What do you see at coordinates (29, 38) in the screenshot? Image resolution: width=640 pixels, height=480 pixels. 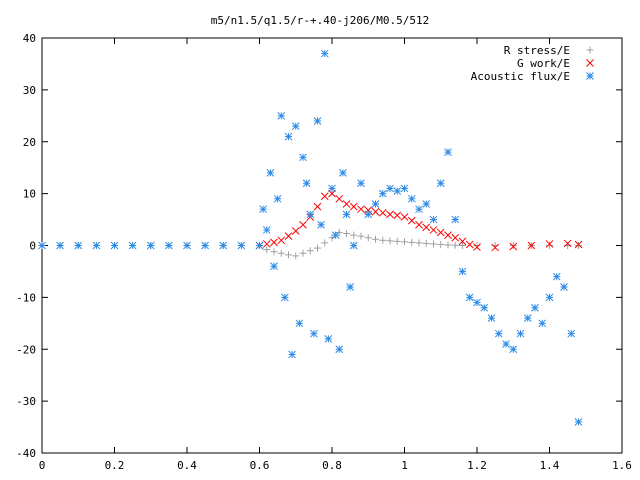 I see `y-tick-label: 40` at bounding box center [29, 38].